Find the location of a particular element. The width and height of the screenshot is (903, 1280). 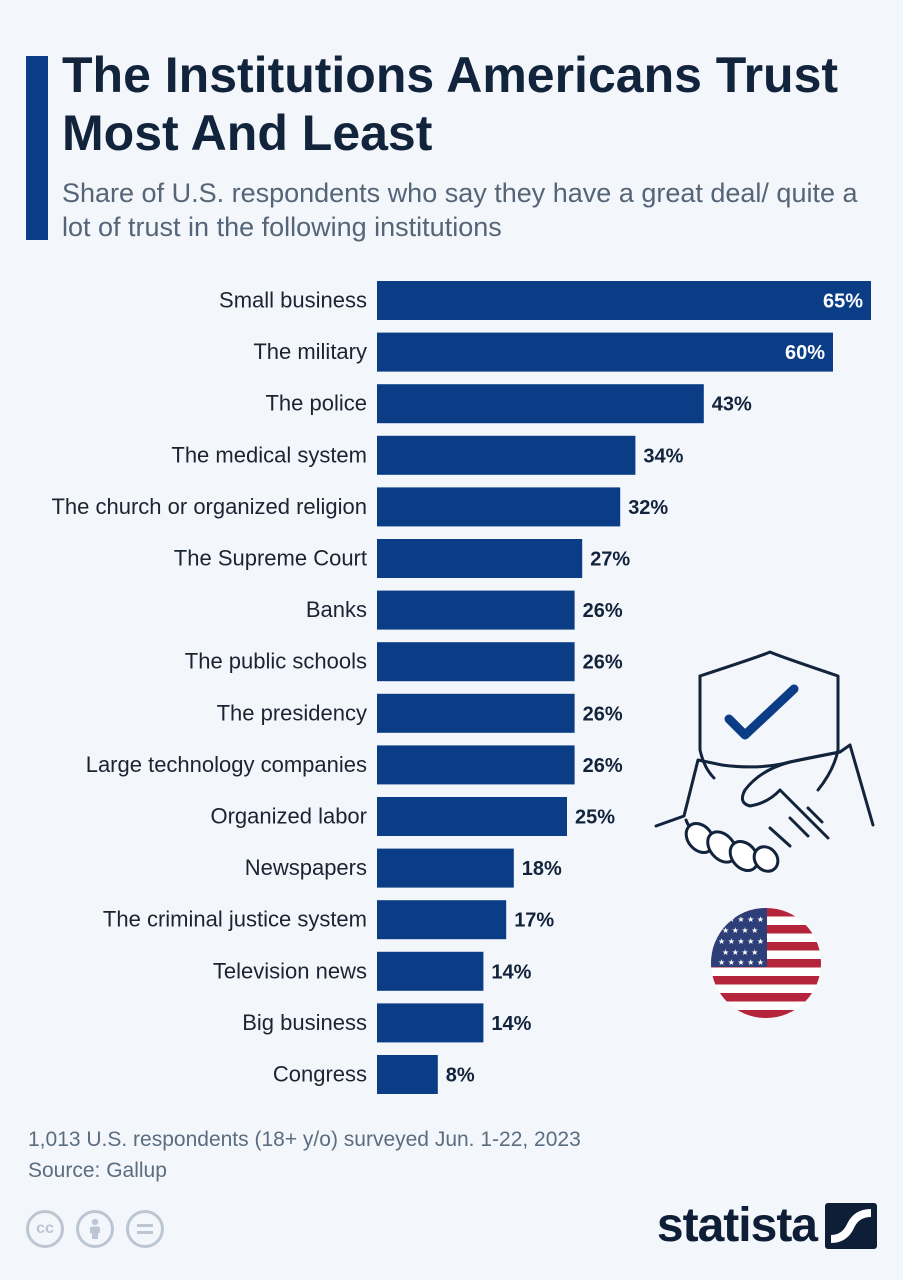

category-label: Big business is located at coordinates (304, 1022).